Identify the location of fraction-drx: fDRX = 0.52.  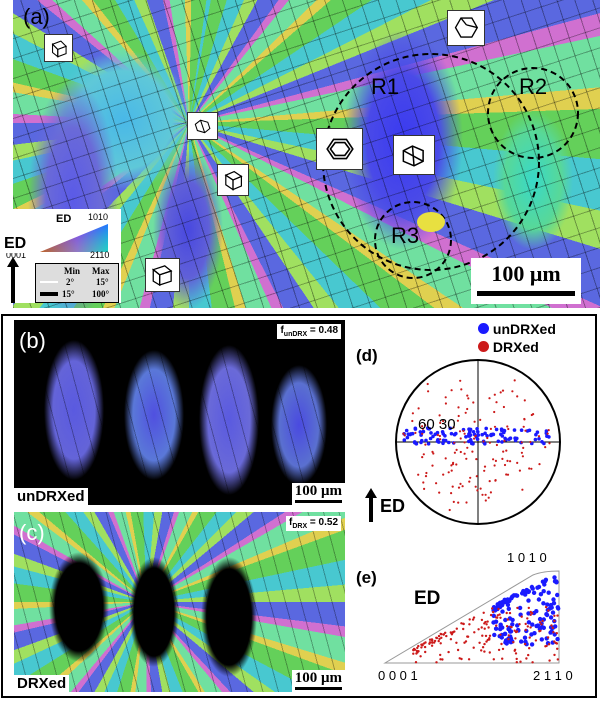
(313, 523).